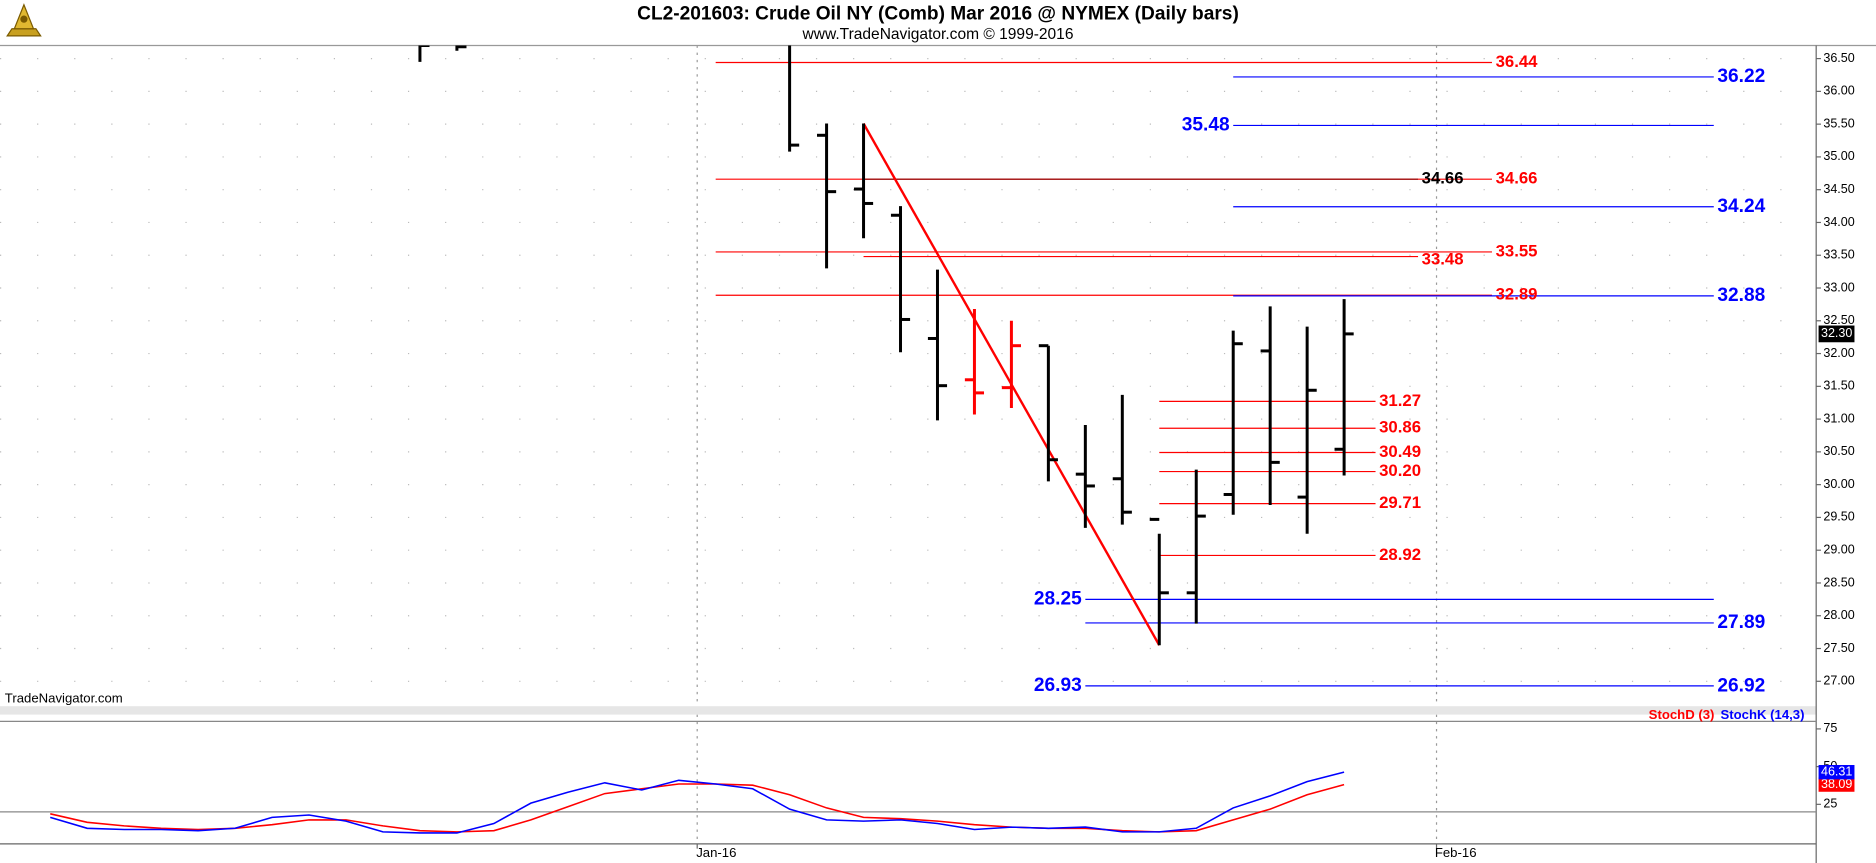  Describe the element at coordinates (24, 20) in the screenshot. I see `logo` at that location.